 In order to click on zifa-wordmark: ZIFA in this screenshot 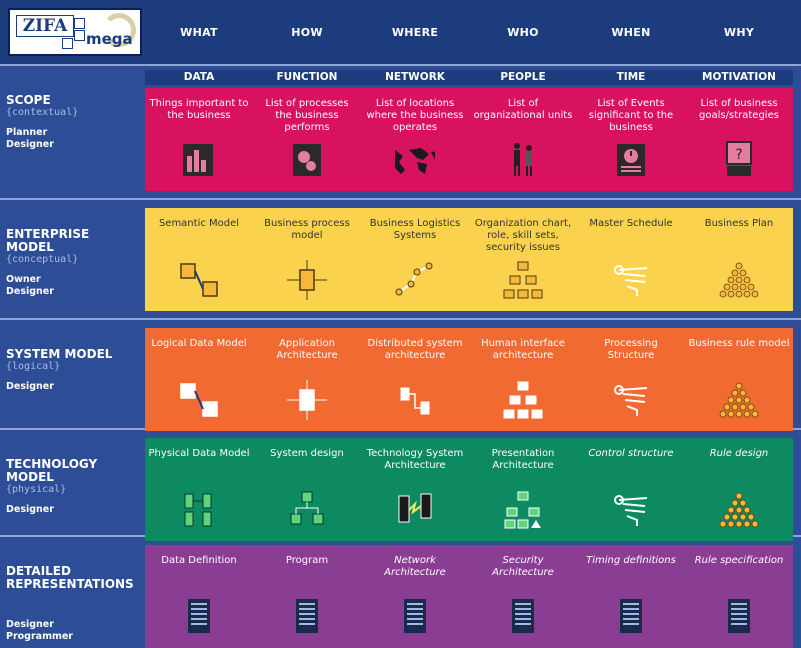, I will do `click(45, 26)`.